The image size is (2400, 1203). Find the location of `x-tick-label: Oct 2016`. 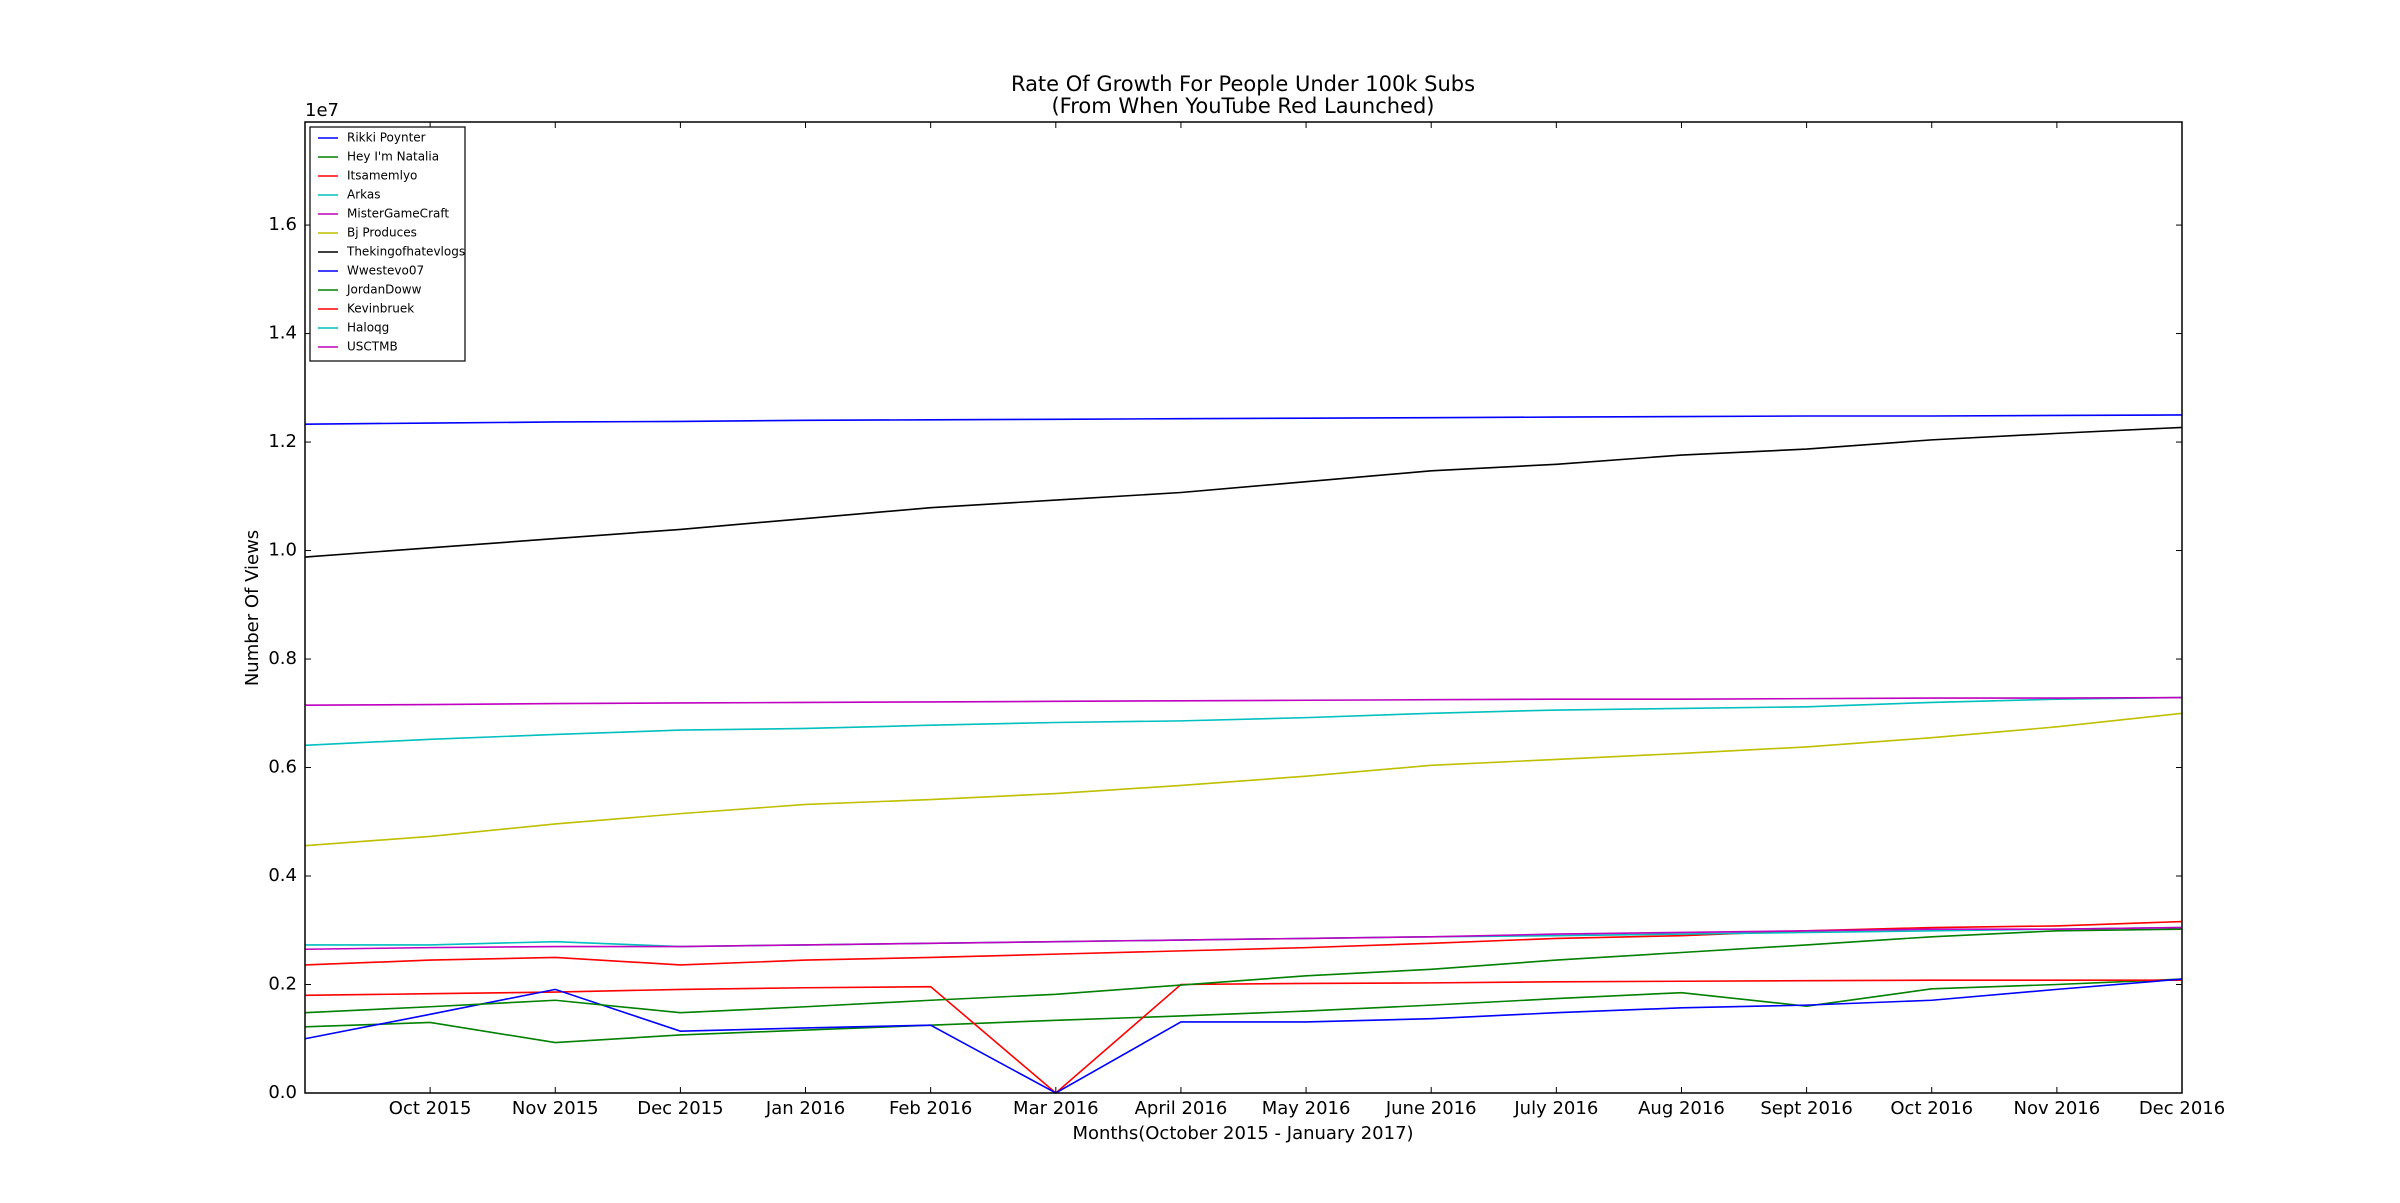

x-tick-label: Oct 2016 is located at coordinates (1931, 1108).